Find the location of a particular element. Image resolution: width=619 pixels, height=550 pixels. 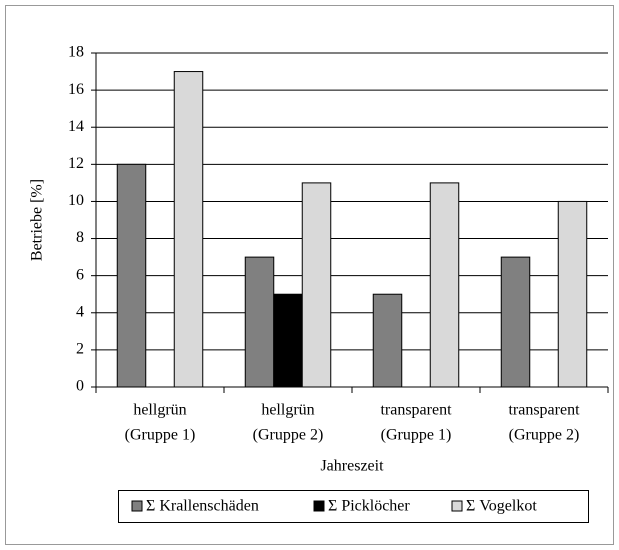

y-tick-label: 14 is located at coordinates (76, 126).